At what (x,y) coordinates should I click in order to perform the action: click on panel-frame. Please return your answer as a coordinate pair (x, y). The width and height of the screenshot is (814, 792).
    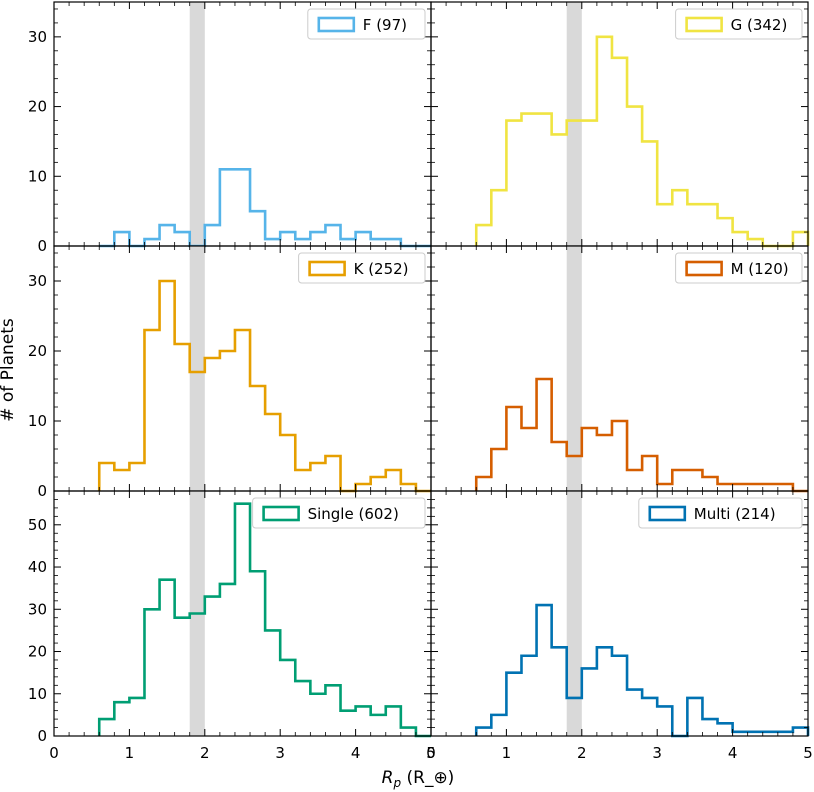
    Looking at the image, I should click on (619, 613).